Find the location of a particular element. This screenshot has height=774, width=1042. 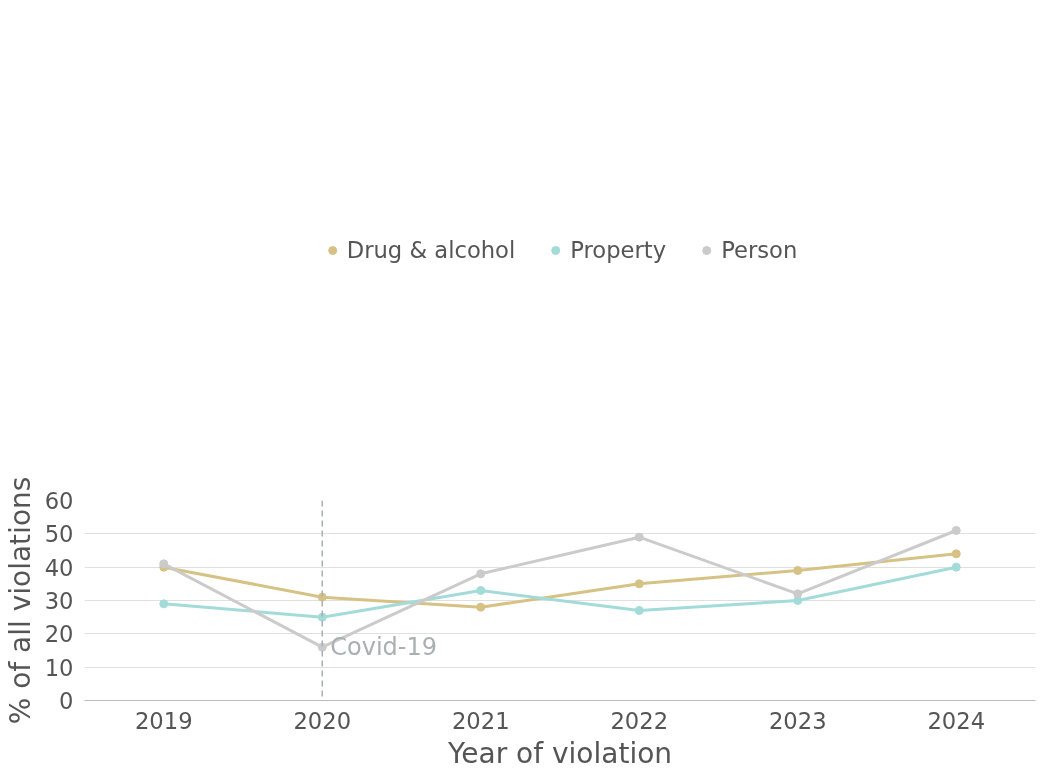

y-tick-label: 0 is located at coordinates (66, 701).